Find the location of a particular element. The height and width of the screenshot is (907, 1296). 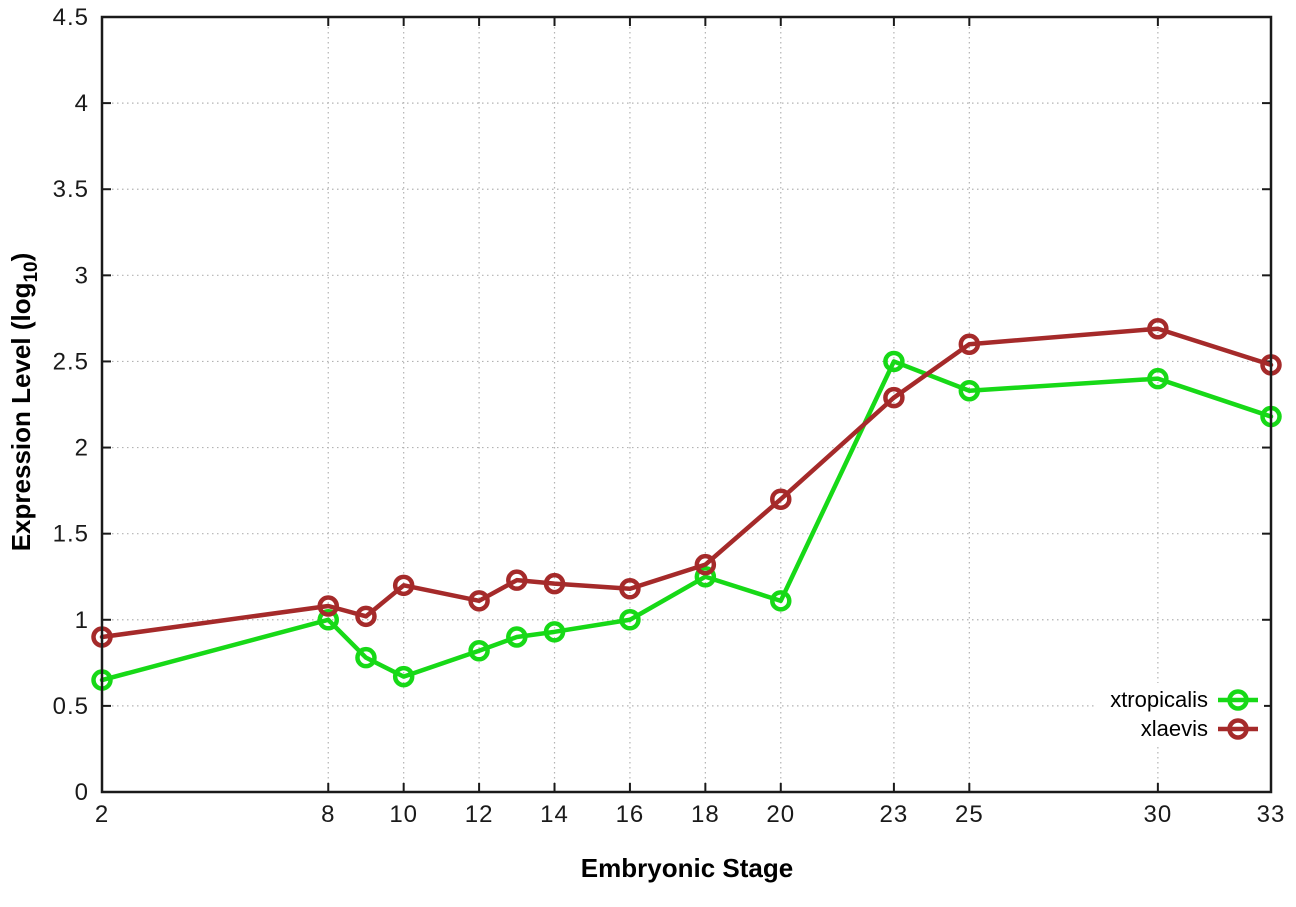

y-axis-title: Expression Level (log10) is located at coordinates (24, 402).